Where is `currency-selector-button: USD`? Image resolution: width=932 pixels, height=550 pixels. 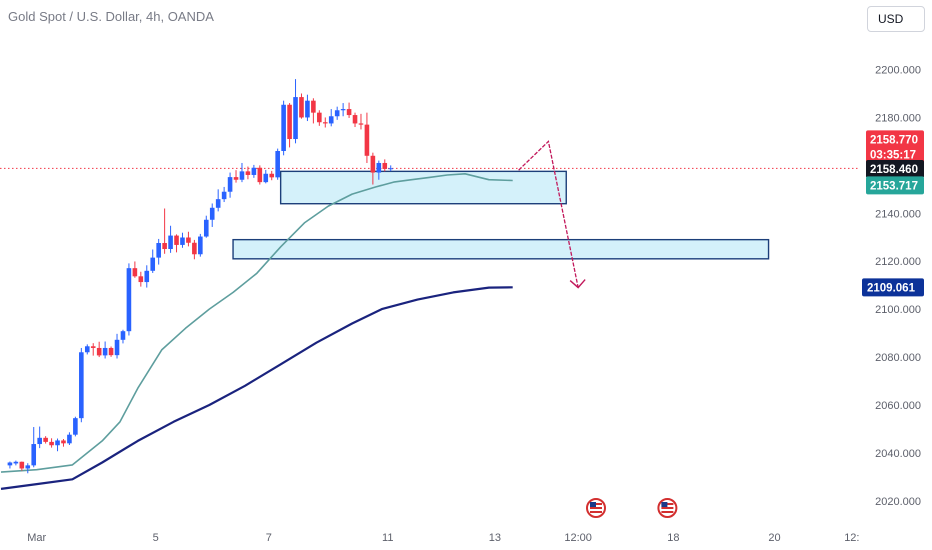
currency-selector-button: USD is located at coordinates (896, 19).